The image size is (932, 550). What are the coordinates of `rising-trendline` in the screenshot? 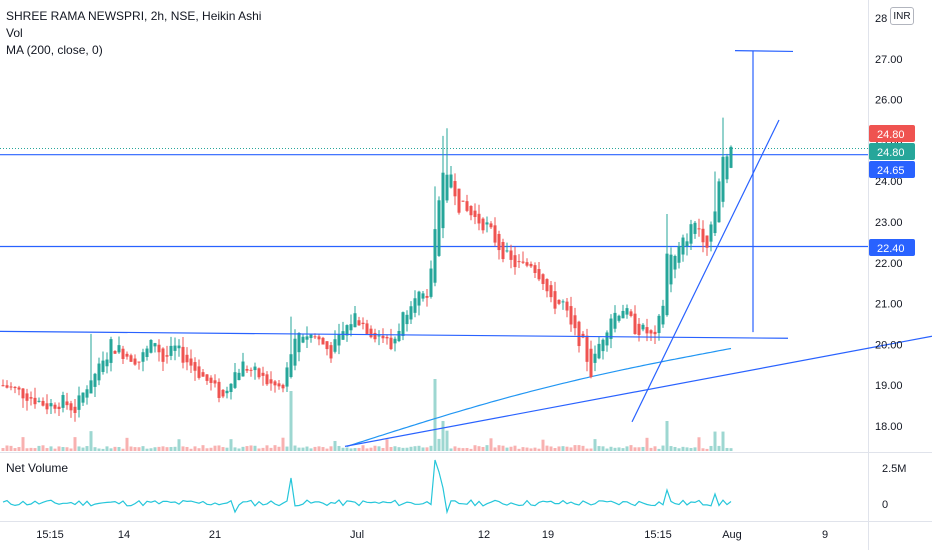 It's located at (705, 271).